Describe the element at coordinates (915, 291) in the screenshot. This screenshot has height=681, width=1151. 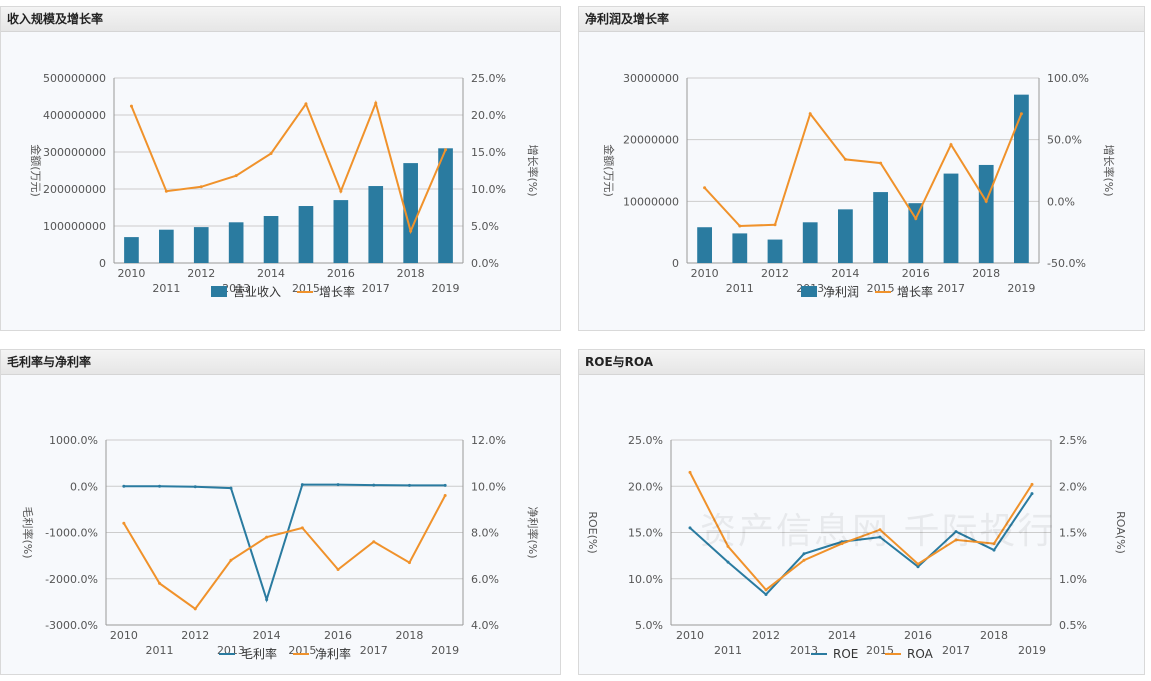
I see `legend-label: 增长率` at that location.